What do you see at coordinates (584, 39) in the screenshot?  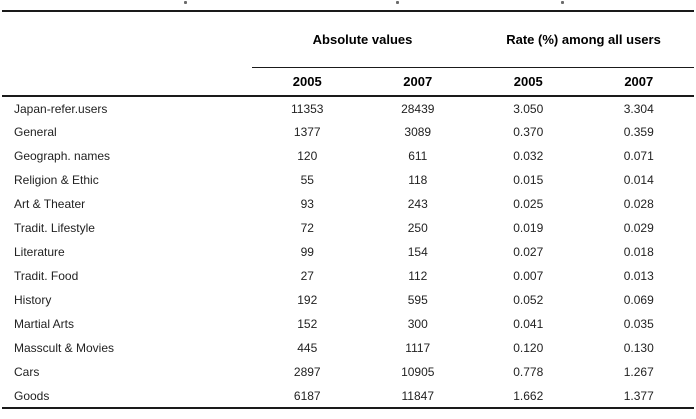 I see `column-group-rate-among-users: Rate (%) among all users` at bounding box center [584, 39].